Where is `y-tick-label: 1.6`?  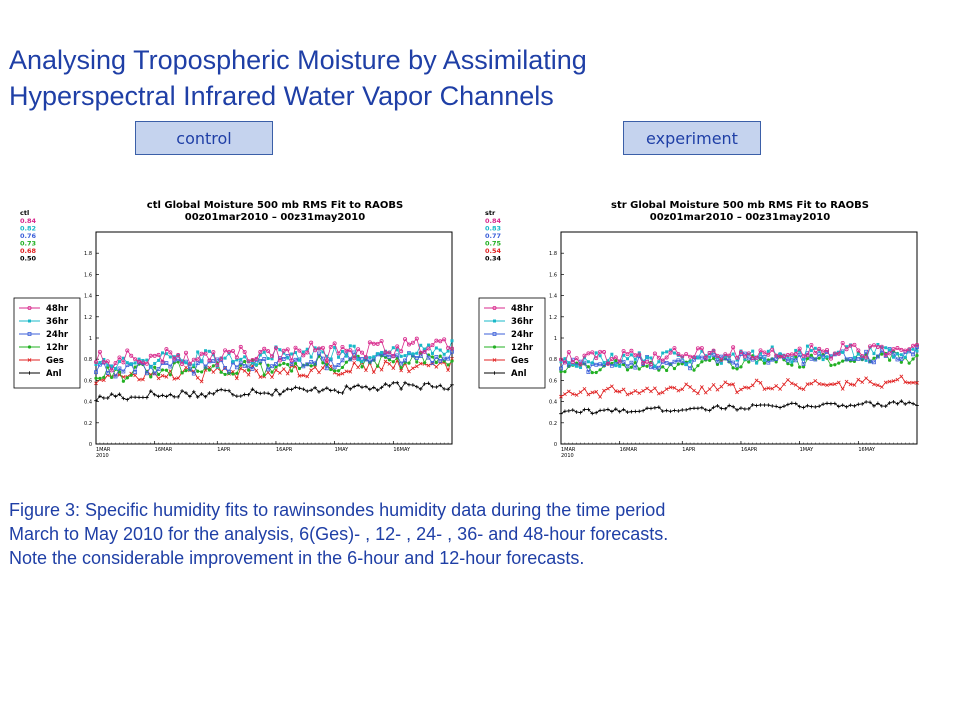 y-tick-label: 1.6 is located at coordinates (553, 275).